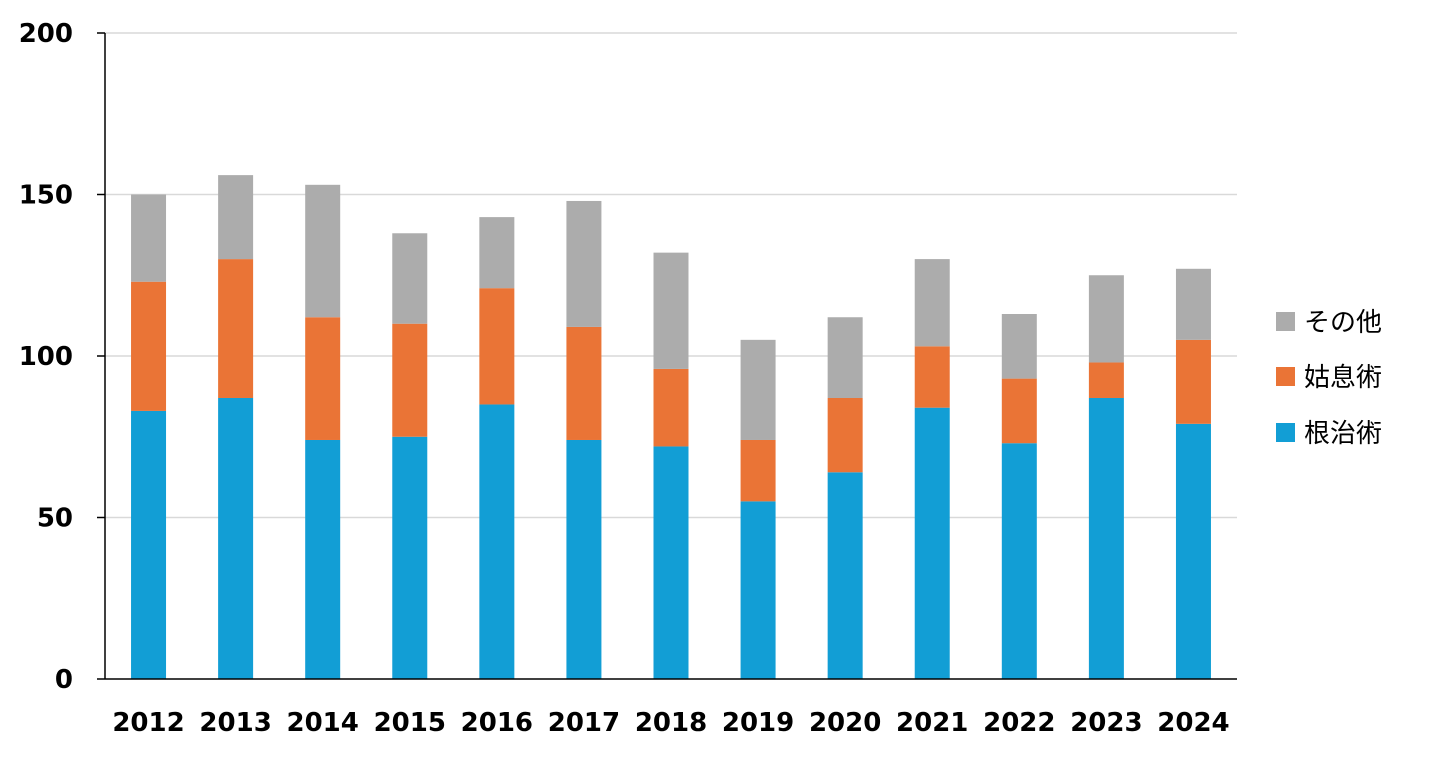 Image resolution: width=1431 pixels, height=757 pixels. Describe the element at coordinates (64, 680) in the screenshot. I see `y-tick-label: 0` at that location.